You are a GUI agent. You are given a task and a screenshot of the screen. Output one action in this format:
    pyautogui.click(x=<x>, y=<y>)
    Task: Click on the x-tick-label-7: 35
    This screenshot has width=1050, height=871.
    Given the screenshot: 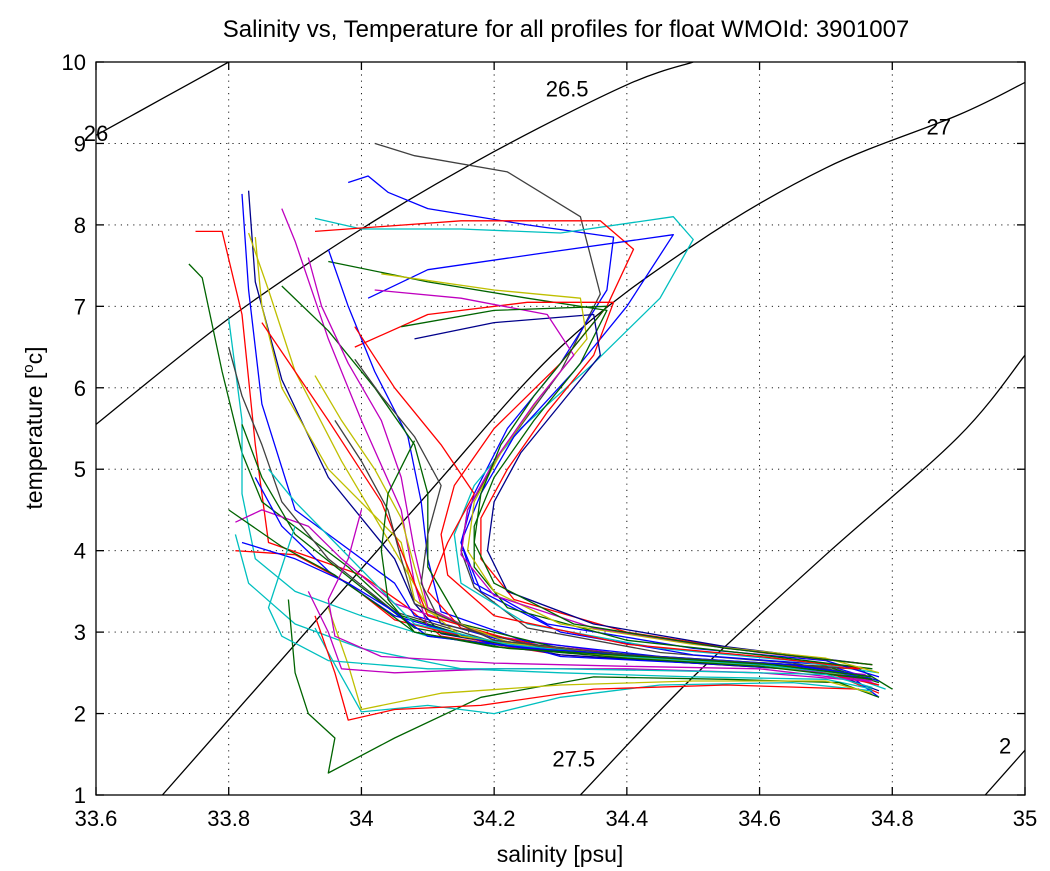 What is the action you would take?
    pyautogui.click(x=1025, y=818)
    